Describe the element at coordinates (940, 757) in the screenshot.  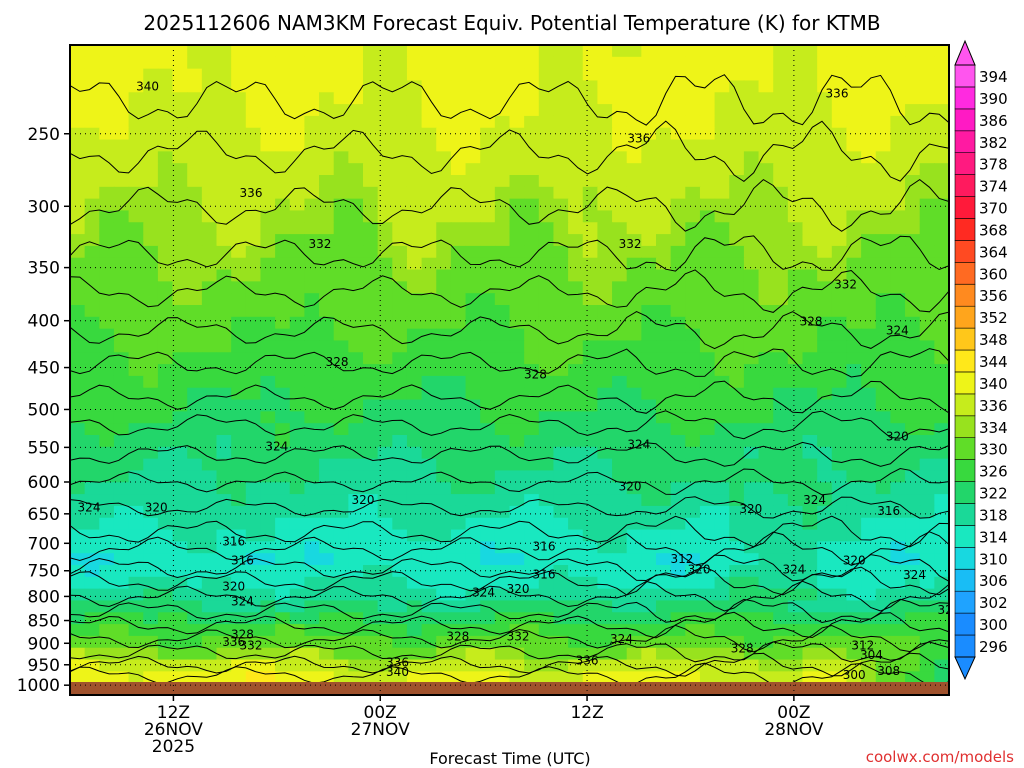
I see `credit-link: coolwx.com/models` at that location.